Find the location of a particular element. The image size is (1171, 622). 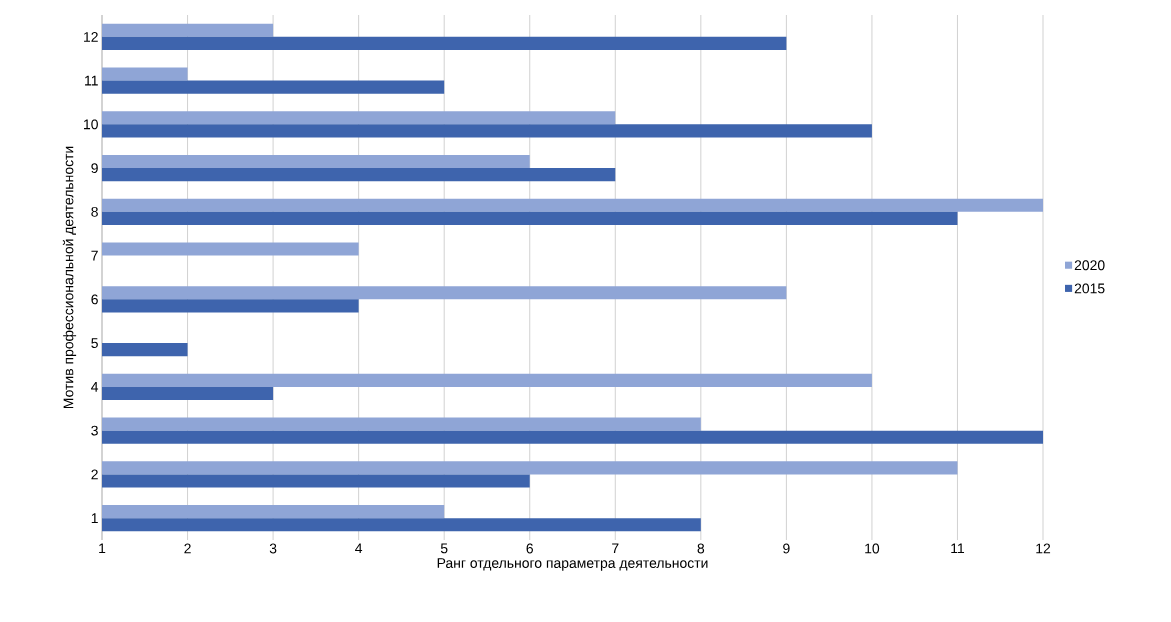

y-tick-label: 11 is located at coordinates (91, 80).